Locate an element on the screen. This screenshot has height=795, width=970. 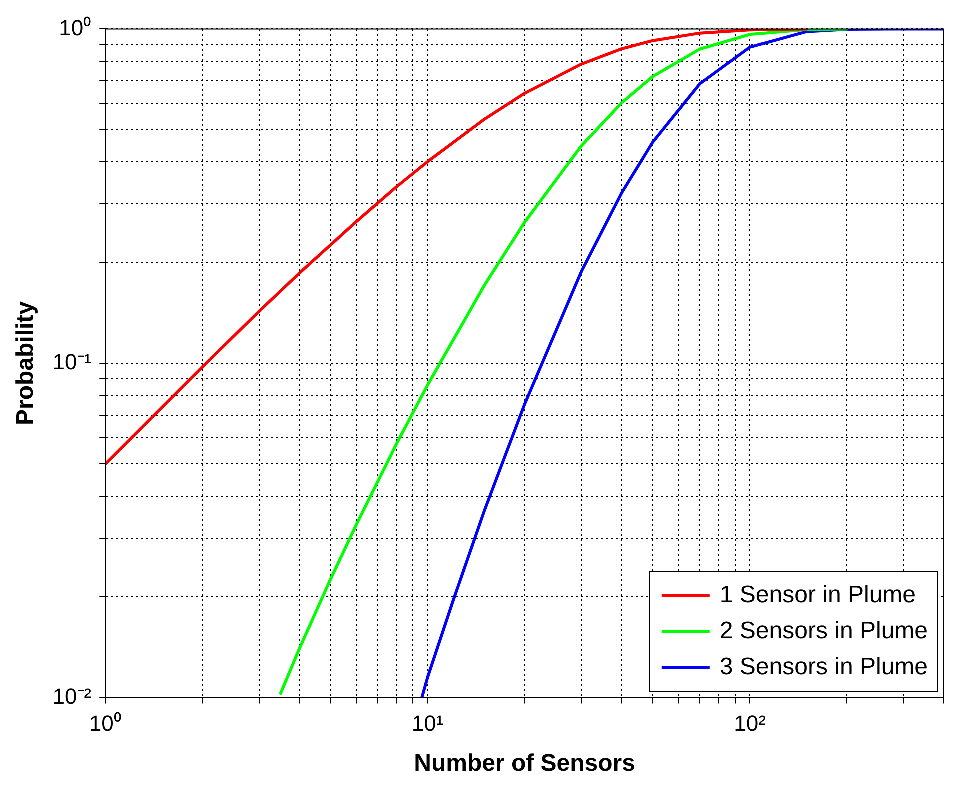
x-axis-title: Number of Sensors is located at coordinates (525, 764).